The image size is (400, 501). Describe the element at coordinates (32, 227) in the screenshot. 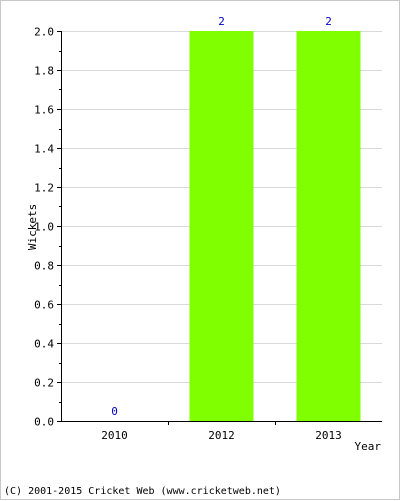

I see `y-axis-title: Wickets` at that location.